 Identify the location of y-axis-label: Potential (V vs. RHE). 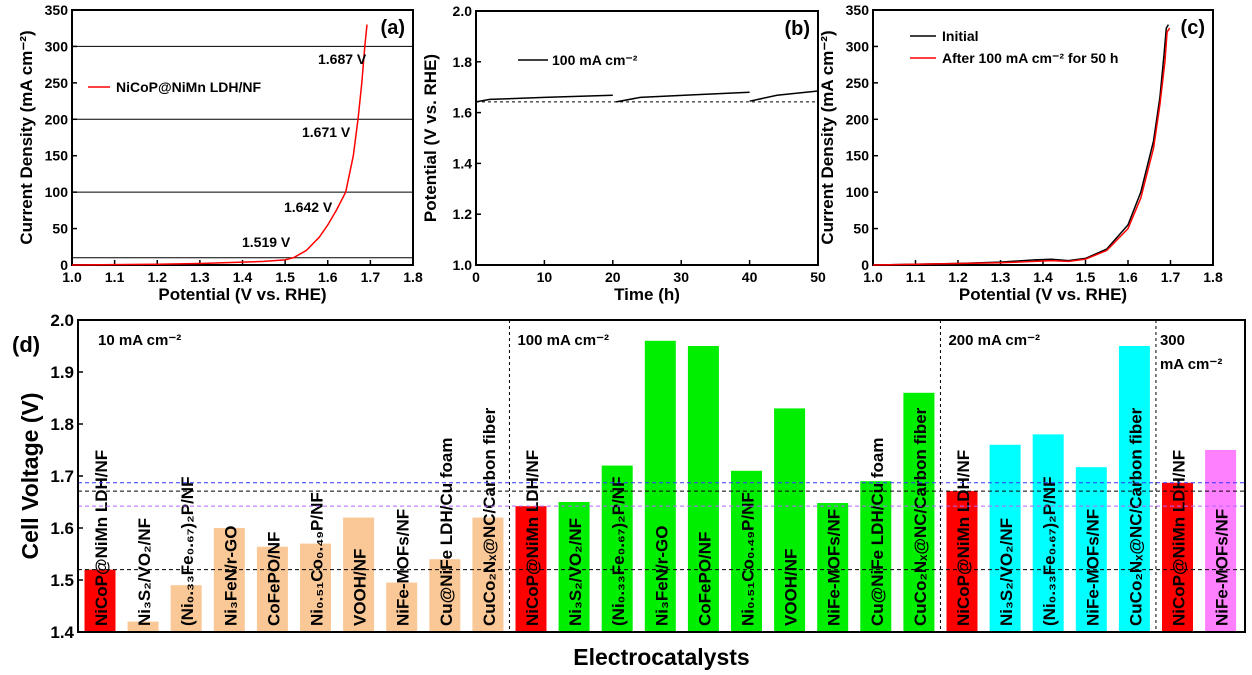
(430, 138).